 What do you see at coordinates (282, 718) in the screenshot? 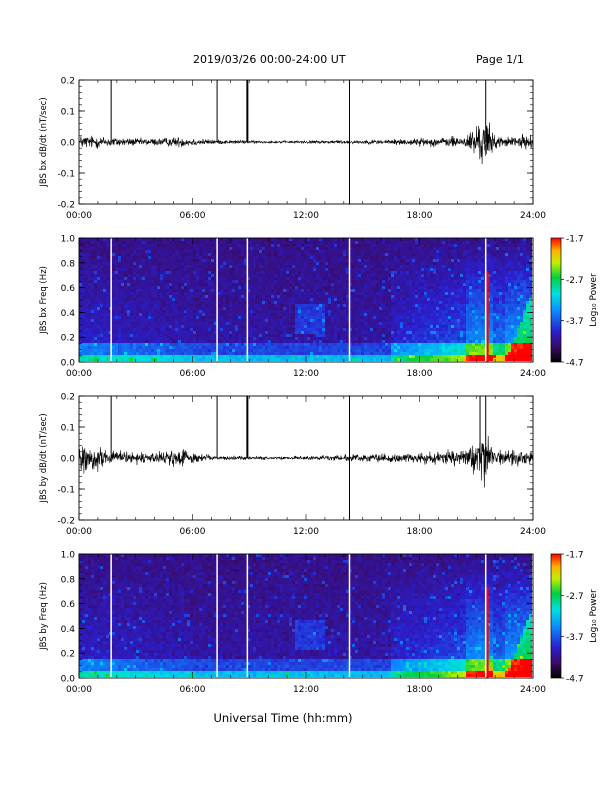
I see `x-axis-title: Universal Time (hh:mm)` at bounding box center [282, 718].